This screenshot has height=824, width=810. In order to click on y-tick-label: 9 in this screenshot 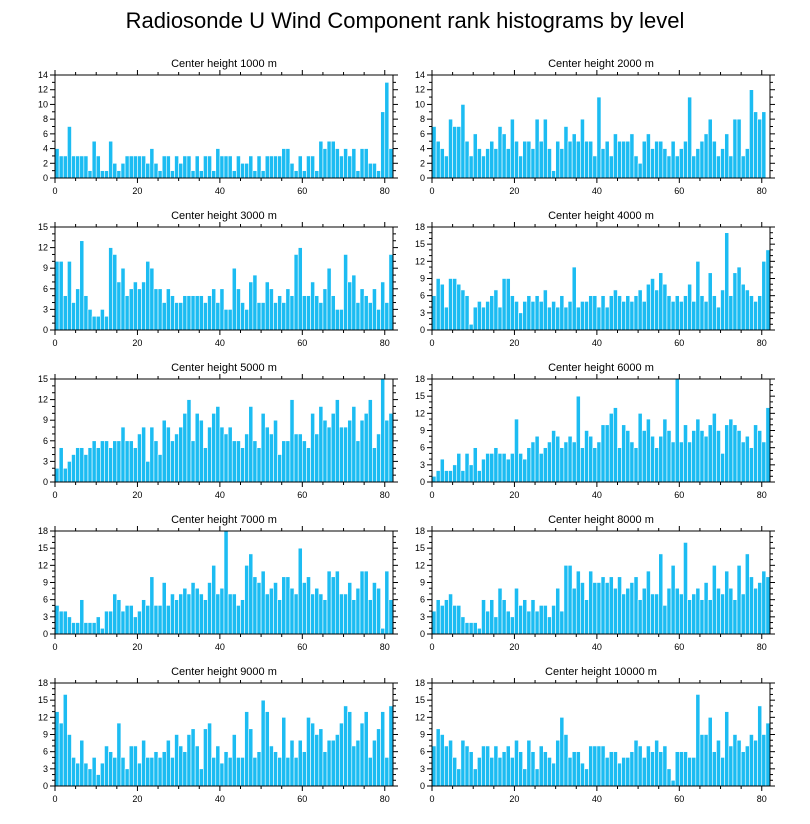, I will do `click(45, 420)`.